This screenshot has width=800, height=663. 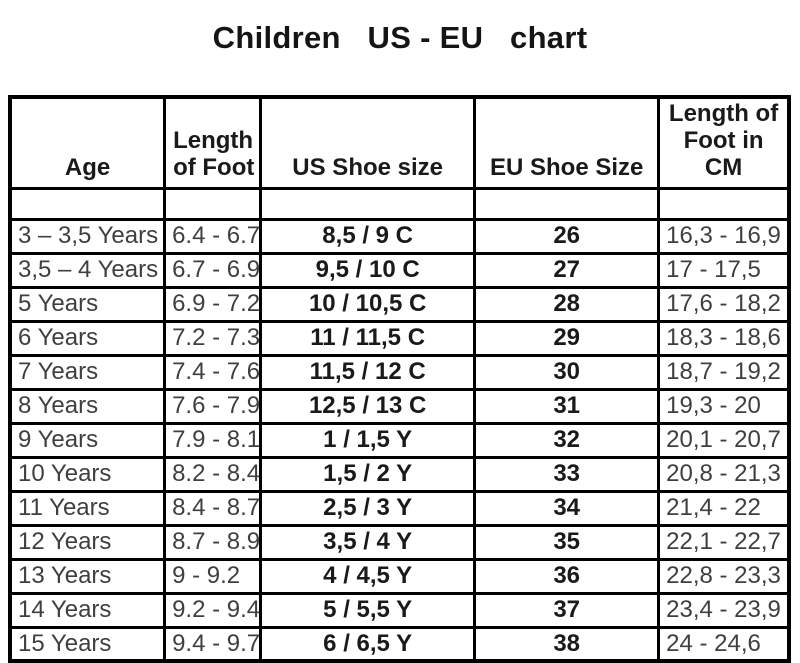 I want to click on cell-length-of-foot: 8.4 - 8.7, so click(x=213, y=508).